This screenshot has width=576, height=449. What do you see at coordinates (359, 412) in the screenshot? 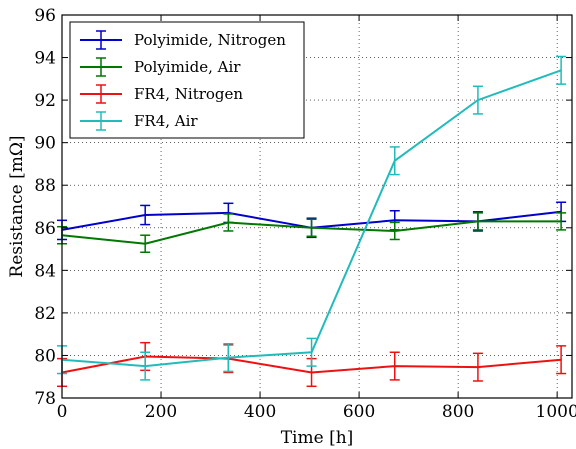
I see `x-tick-label: 600` at bounding box center [359, 412].